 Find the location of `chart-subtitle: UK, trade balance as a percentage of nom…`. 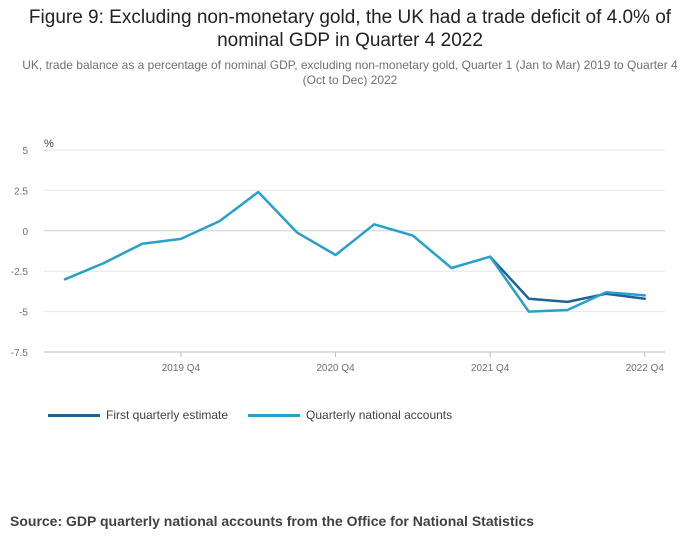

chart-subtitle: UK, trade balance as a percentage of nom… is located at coordinates (350, 72).